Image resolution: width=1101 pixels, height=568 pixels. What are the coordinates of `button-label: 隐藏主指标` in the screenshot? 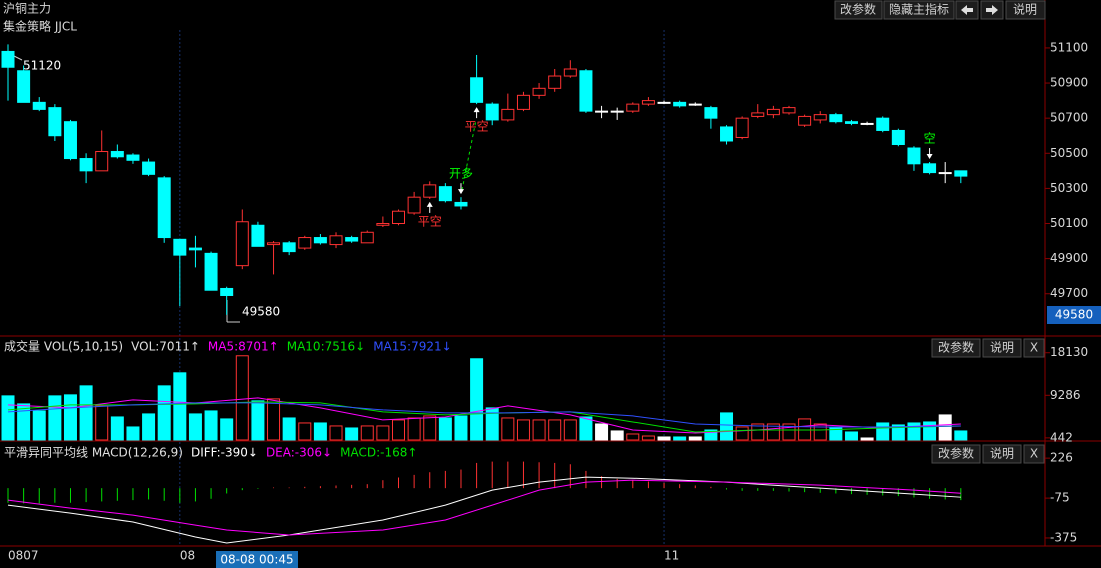 It's located at (919, 9).